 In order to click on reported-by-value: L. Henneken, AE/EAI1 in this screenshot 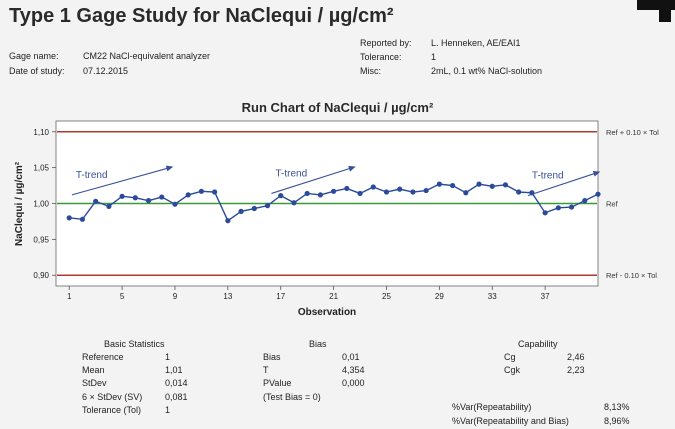, I will do `click(476, 43)`.